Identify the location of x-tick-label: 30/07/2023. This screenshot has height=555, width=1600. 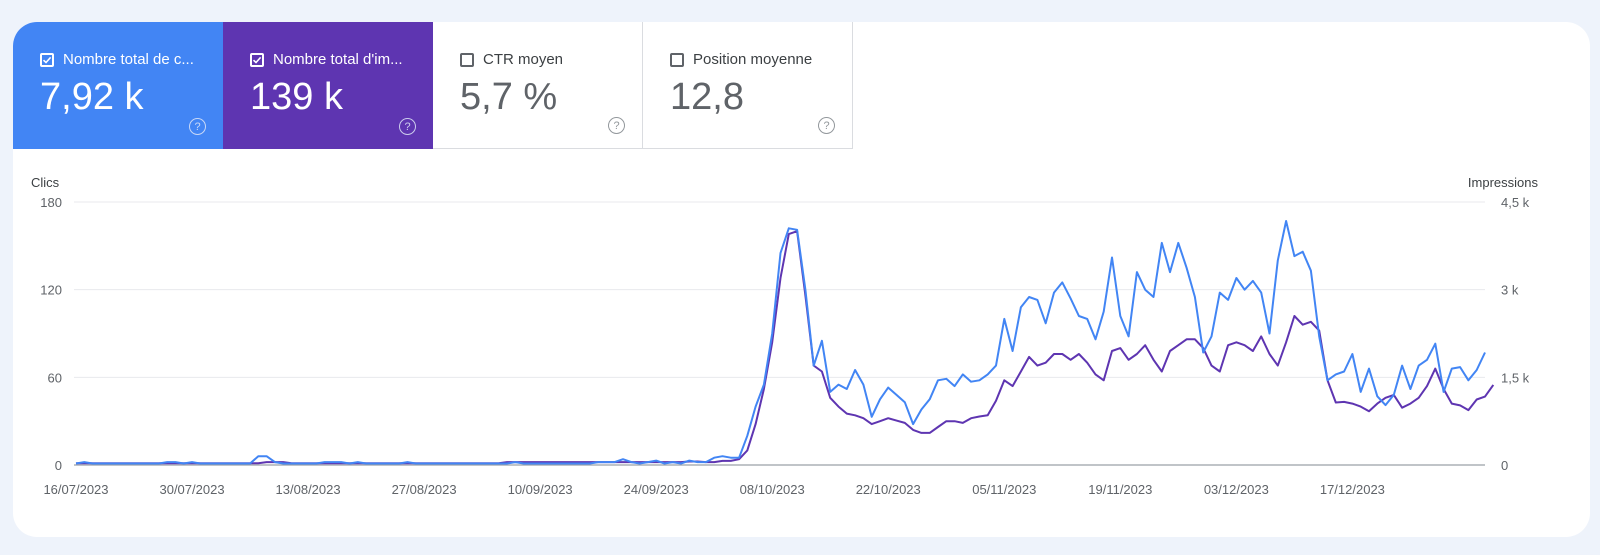
(191, 489).